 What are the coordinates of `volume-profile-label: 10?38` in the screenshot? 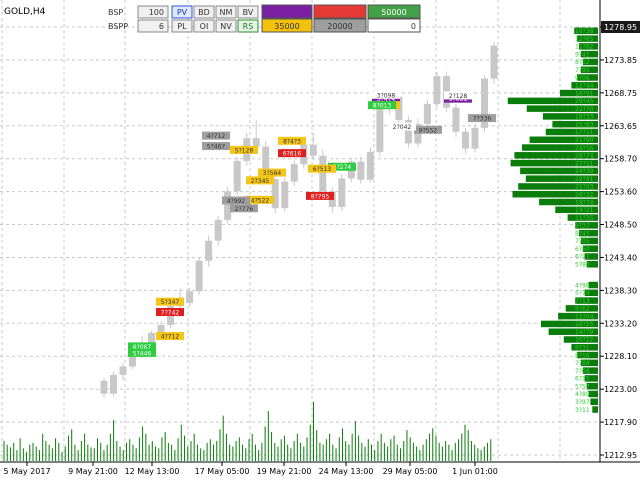 It's located at (584, 31).